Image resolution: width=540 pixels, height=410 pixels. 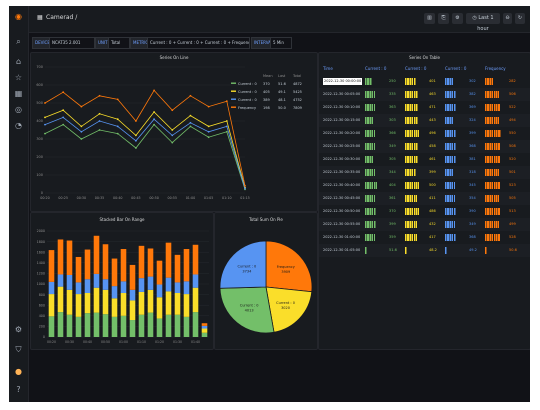 I want to click on shield-icon: ⛉, so click(x=18, y=349).